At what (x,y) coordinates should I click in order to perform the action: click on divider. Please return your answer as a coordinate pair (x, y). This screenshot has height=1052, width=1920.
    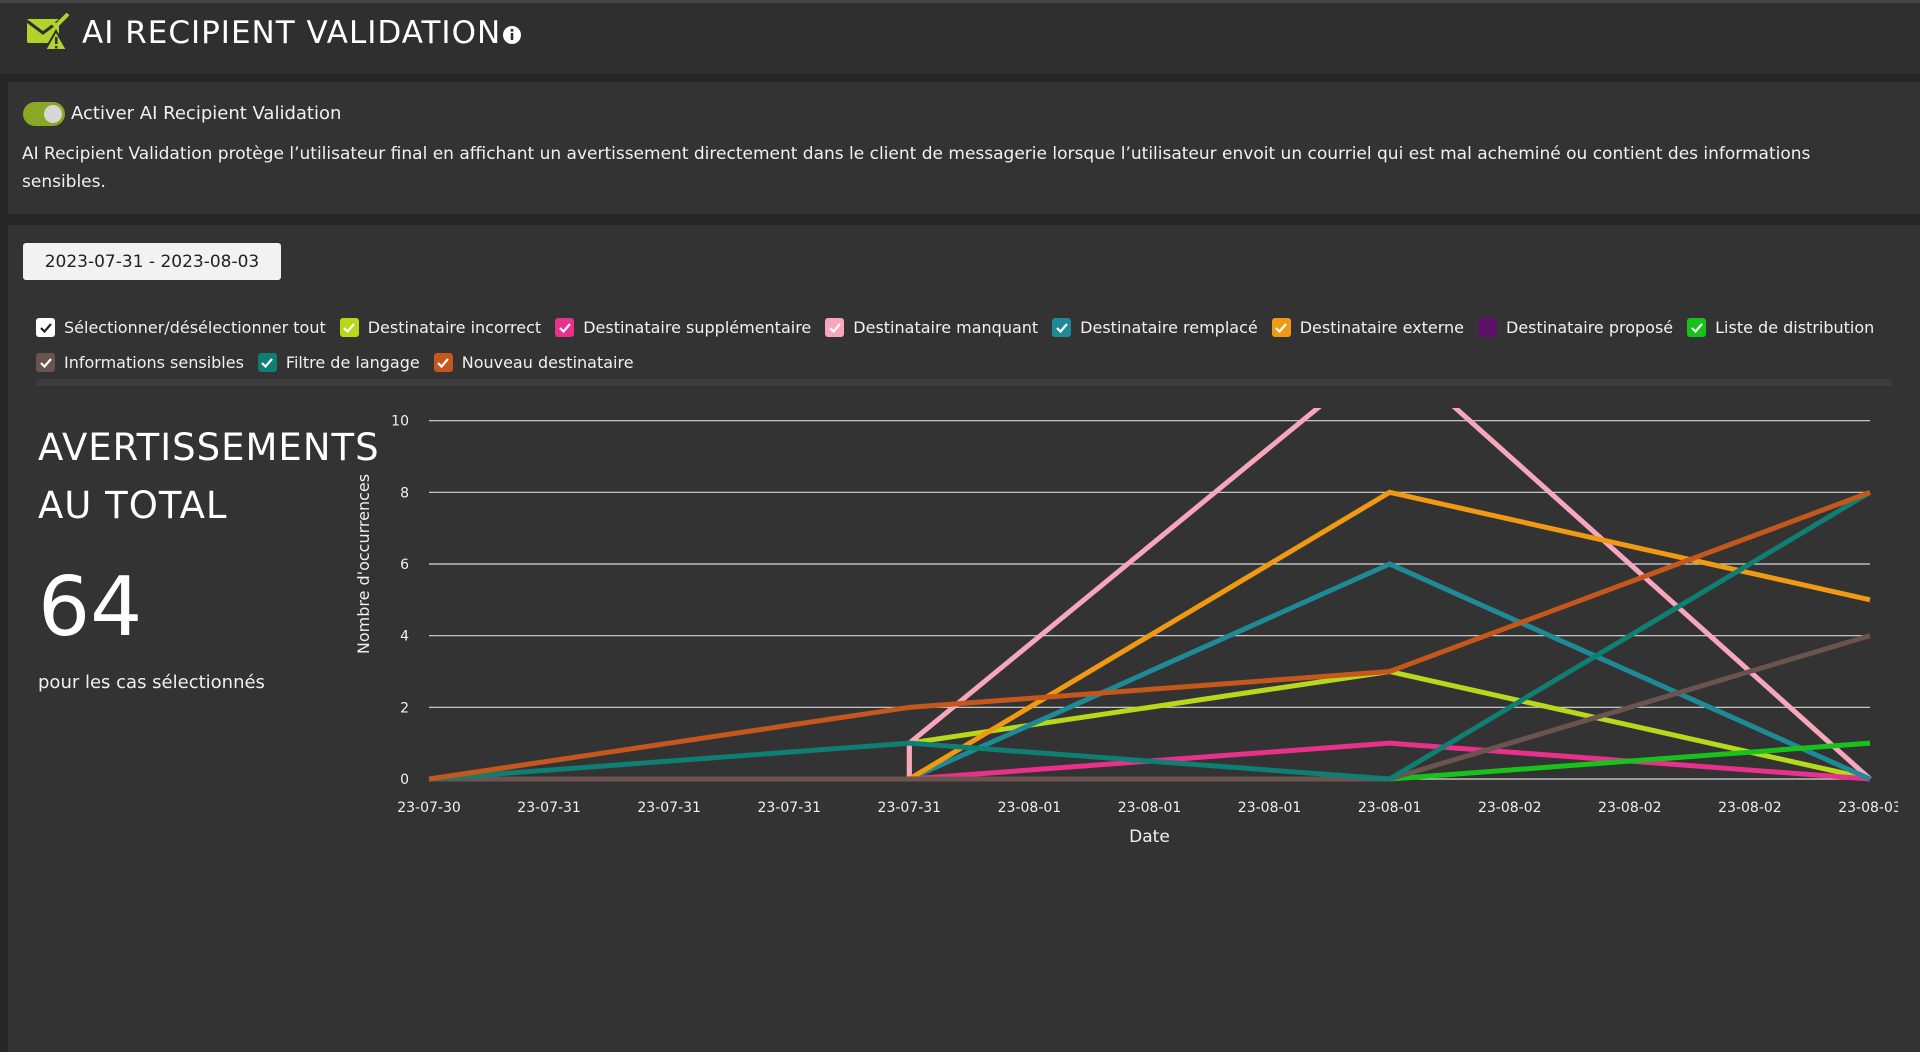
    Looking at the image, I should click on (964, 382).